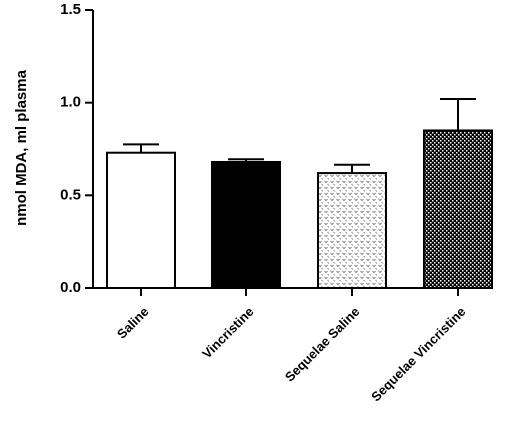 This screenshot has width=512, height=435. Describe the element at coordinates (70, 287) in the screenshot. I see `y-tick-label: 0.0` at that location.